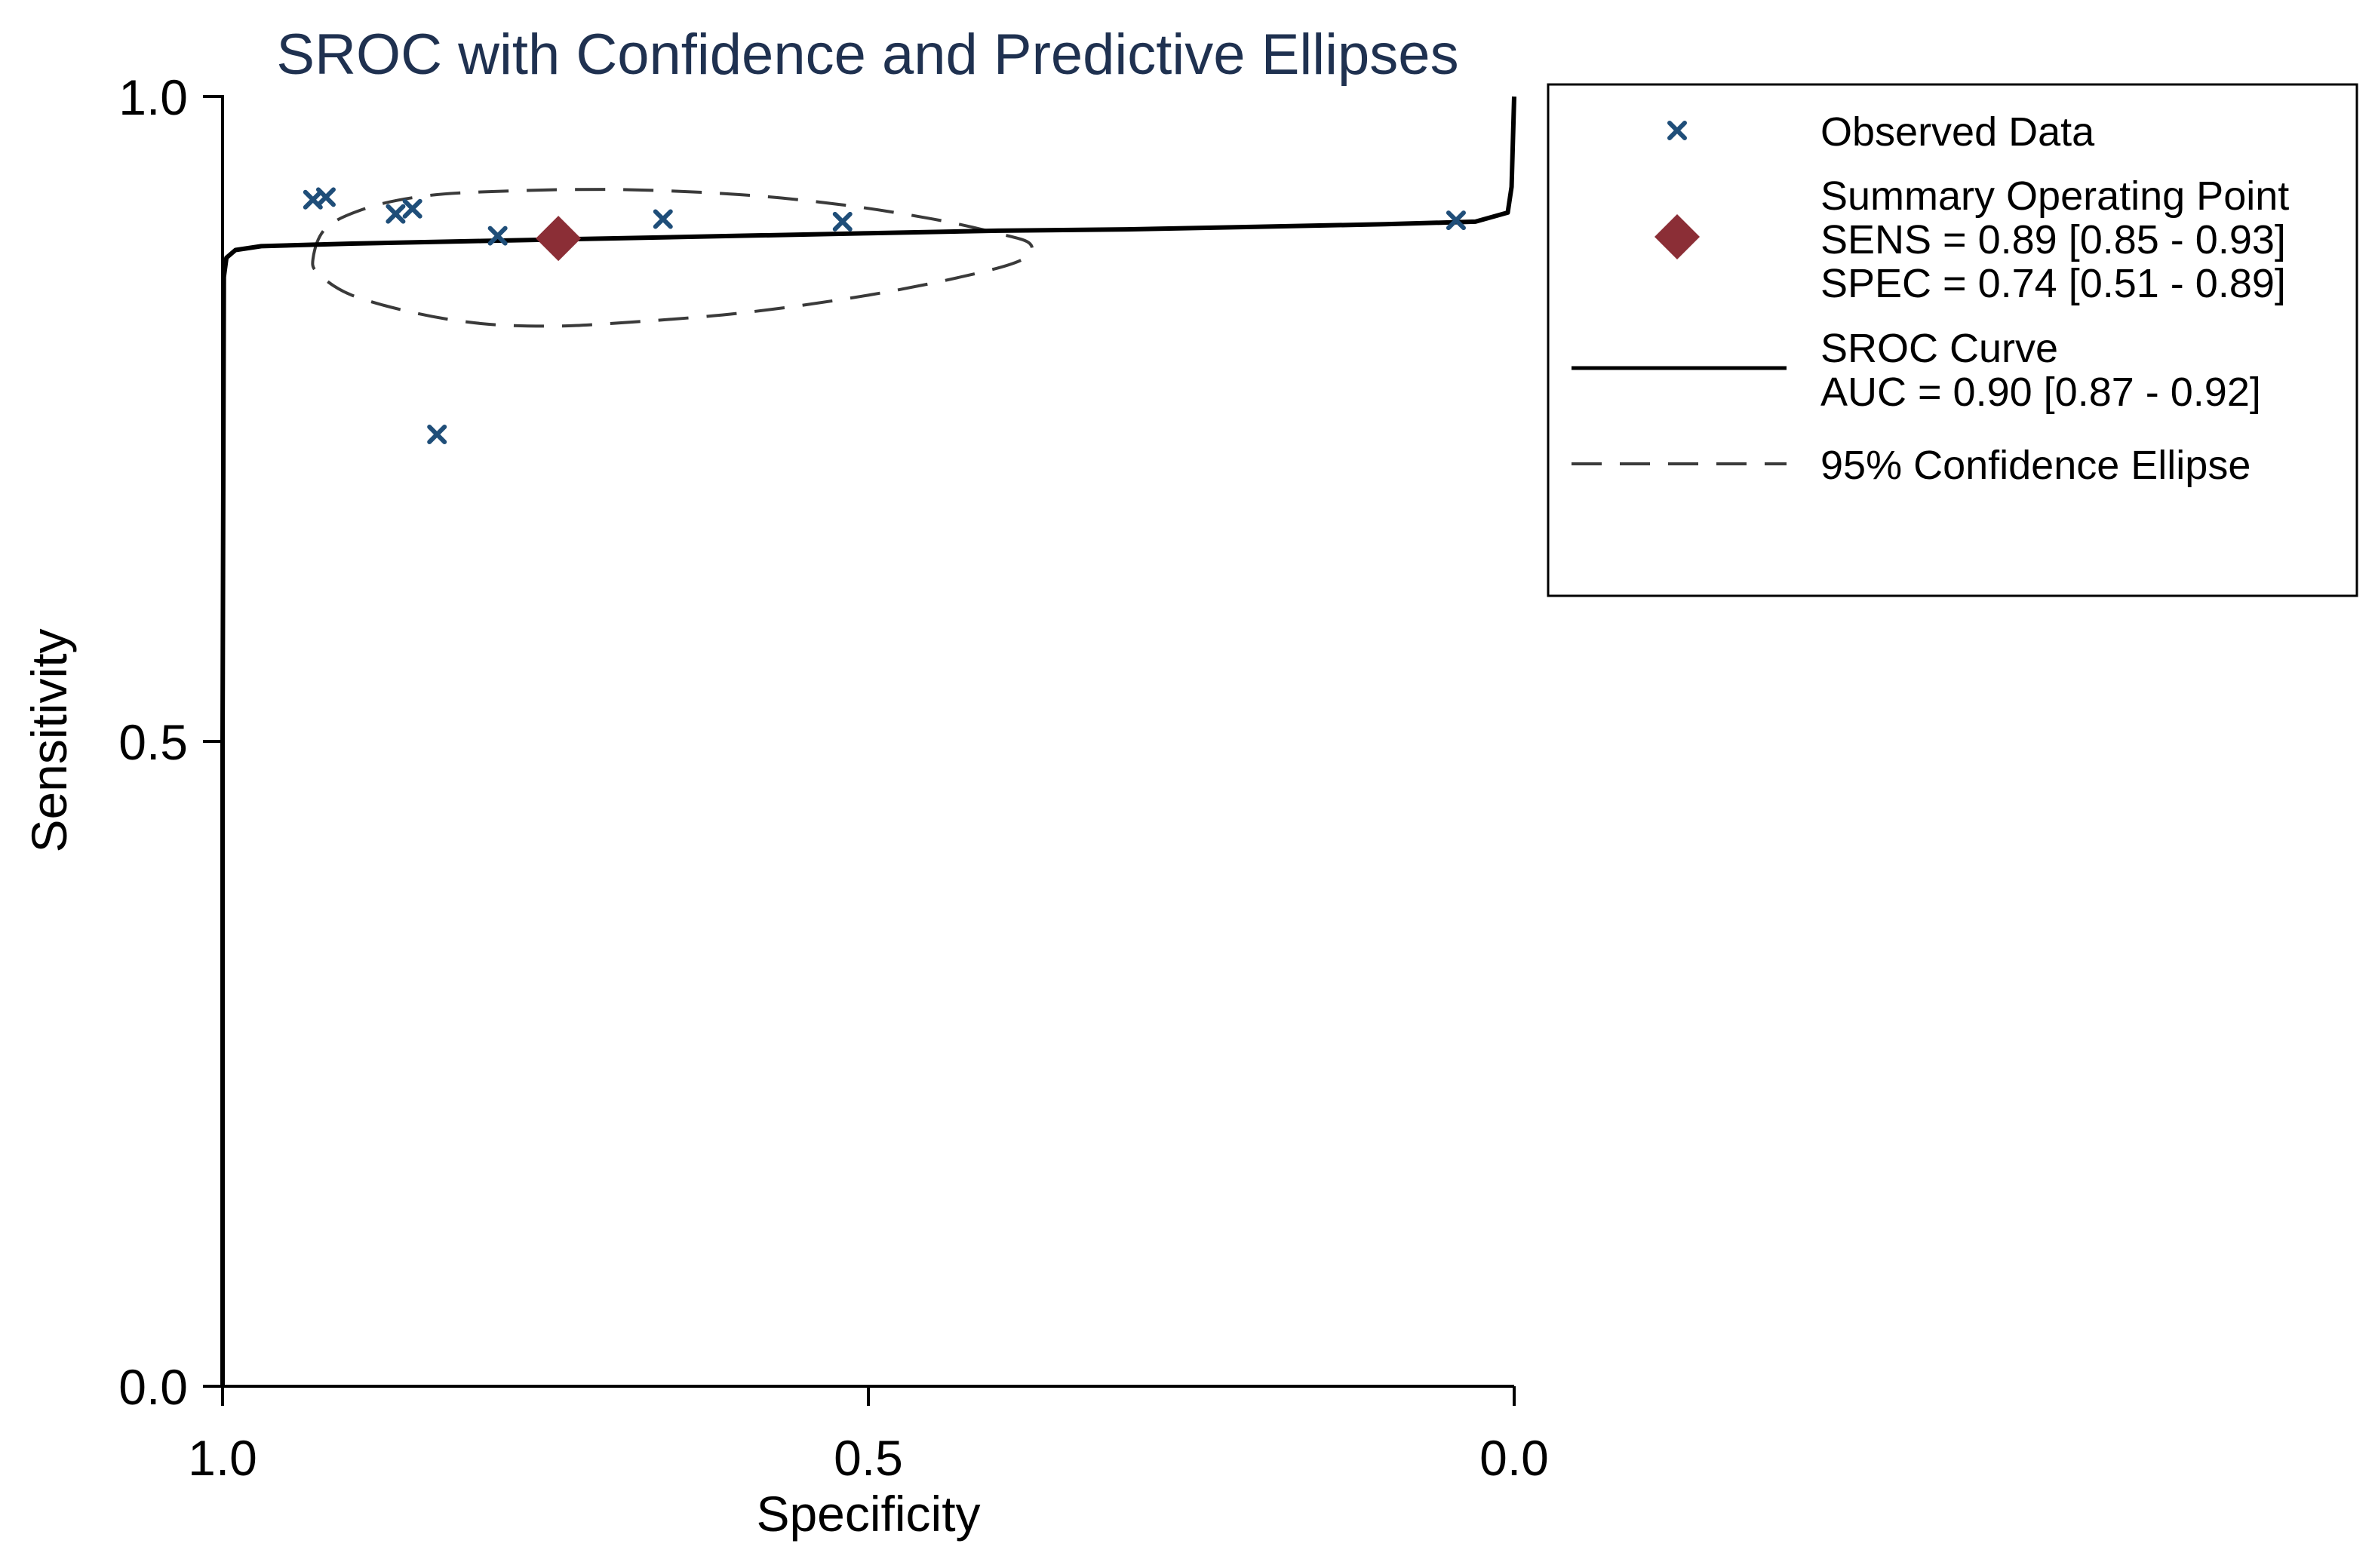 The image size is (2375, 1568). I want to click on x-axis-title: Specificity, so click(868, 1514).